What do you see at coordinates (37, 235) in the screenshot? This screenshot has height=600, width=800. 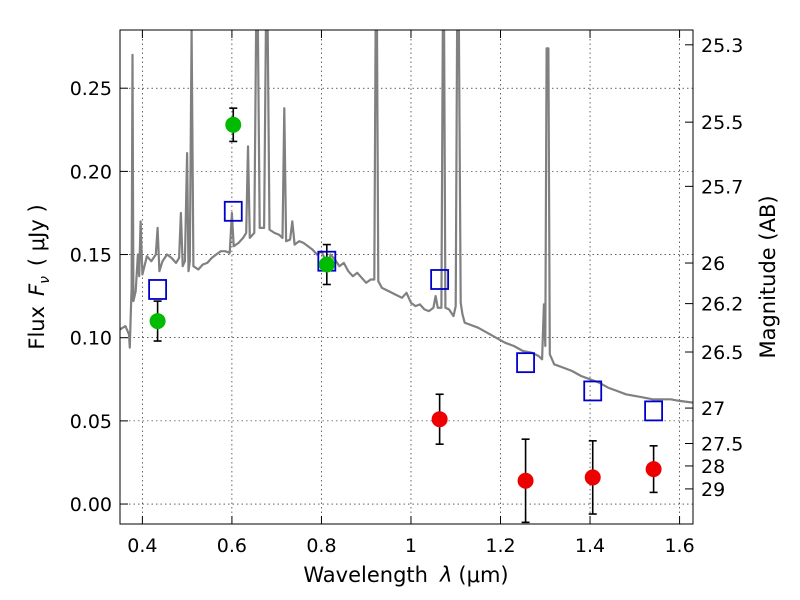 I see `y-label-unit: ( μJy )` at bounding box center [37, 235].